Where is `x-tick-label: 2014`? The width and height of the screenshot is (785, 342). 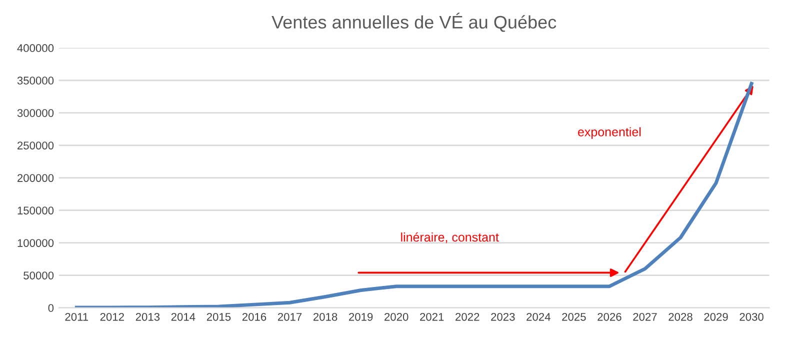
x-tick-label: 2014 is located at coordinates (183, 316).